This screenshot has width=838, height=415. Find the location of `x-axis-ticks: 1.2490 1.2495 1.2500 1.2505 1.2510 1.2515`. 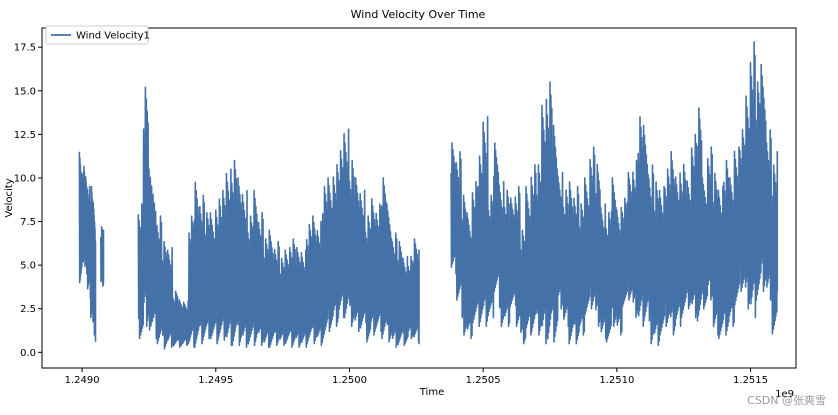

x-axis-ticks: 1.2490 1.2495 1.2500 1.2505 1.2510 1.2515 is located at coordinates (416, 377).